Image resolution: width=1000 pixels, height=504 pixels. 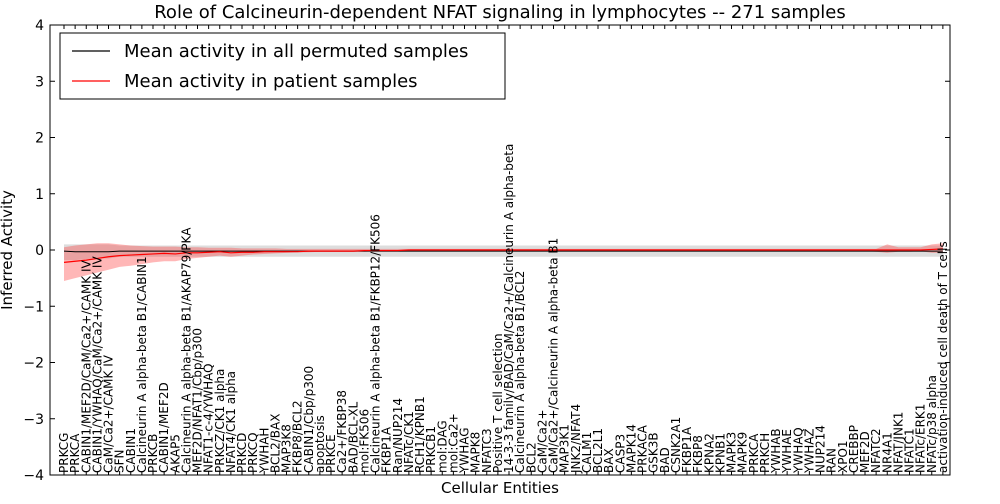 I want to click on x-tick-label: PRKCG, so click(x=64, y=453).